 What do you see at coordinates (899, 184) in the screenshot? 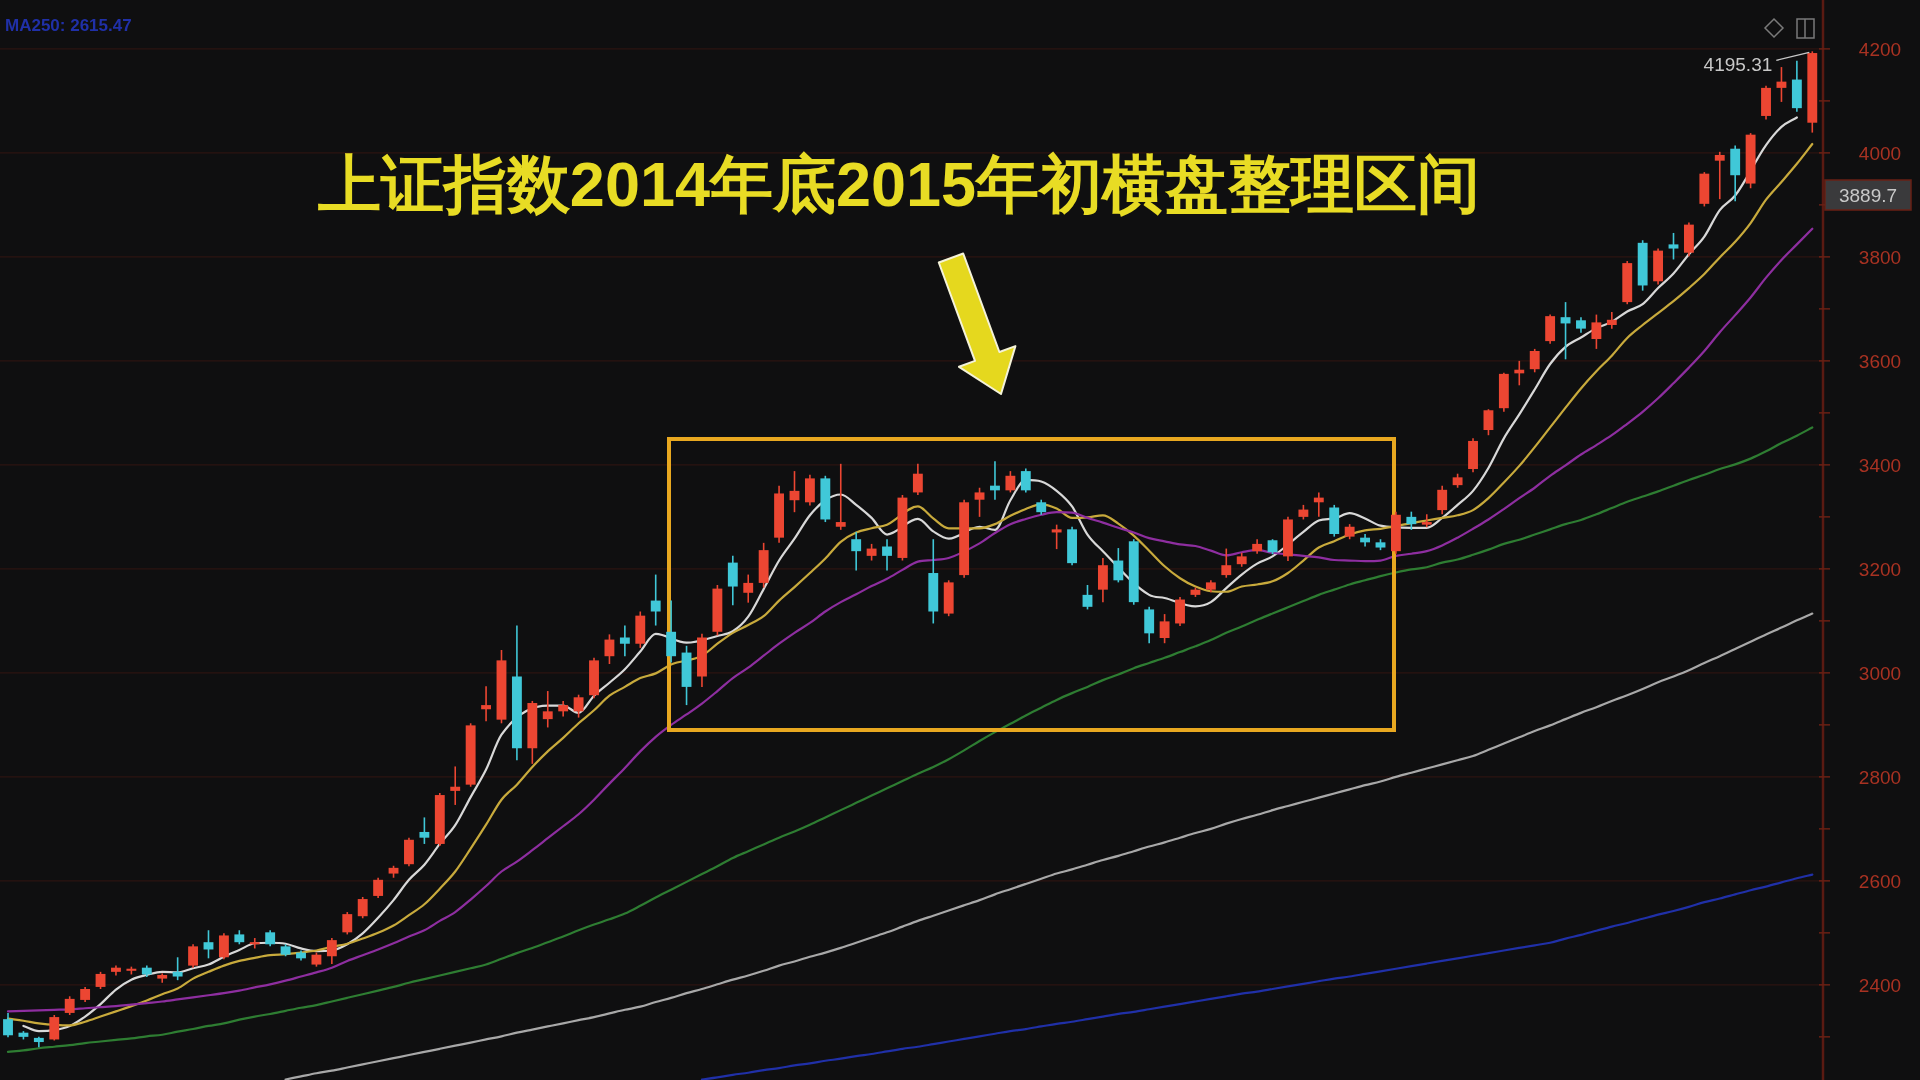
I see `title: 上证指数2014年底2015年初横盘整理区间` at bounding box center [899, 184].